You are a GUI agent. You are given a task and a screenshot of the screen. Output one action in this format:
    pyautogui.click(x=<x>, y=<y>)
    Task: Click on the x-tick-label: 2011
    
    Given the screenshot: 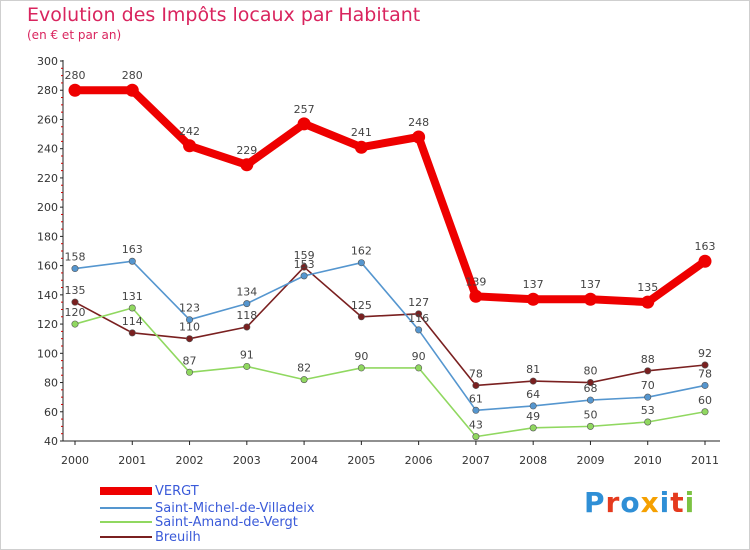 What is the action you would take?
    pyautogui.click(x=705, y=460)
    